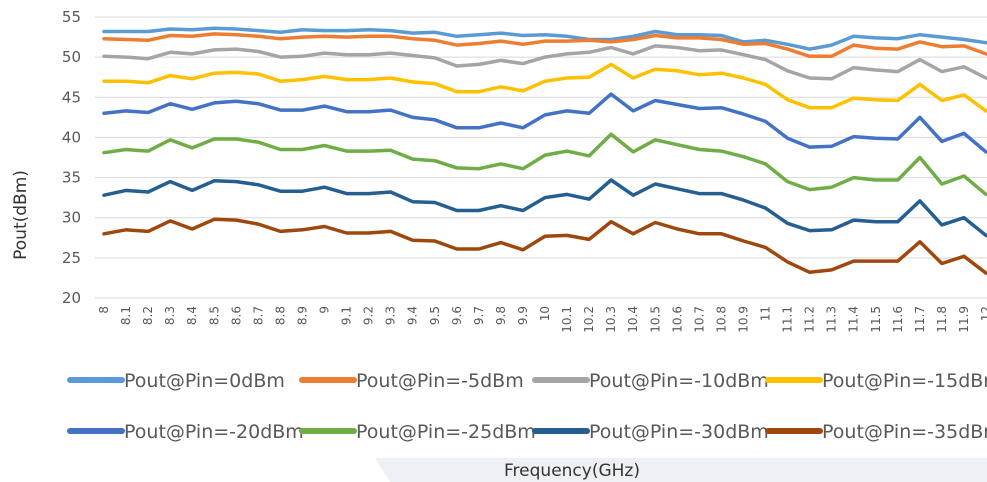 This screenshot has width=987, height=482. Describe the element at coordinates (302, 315) in the screenshot. I see `x-tick-label: 8.9` at that location.